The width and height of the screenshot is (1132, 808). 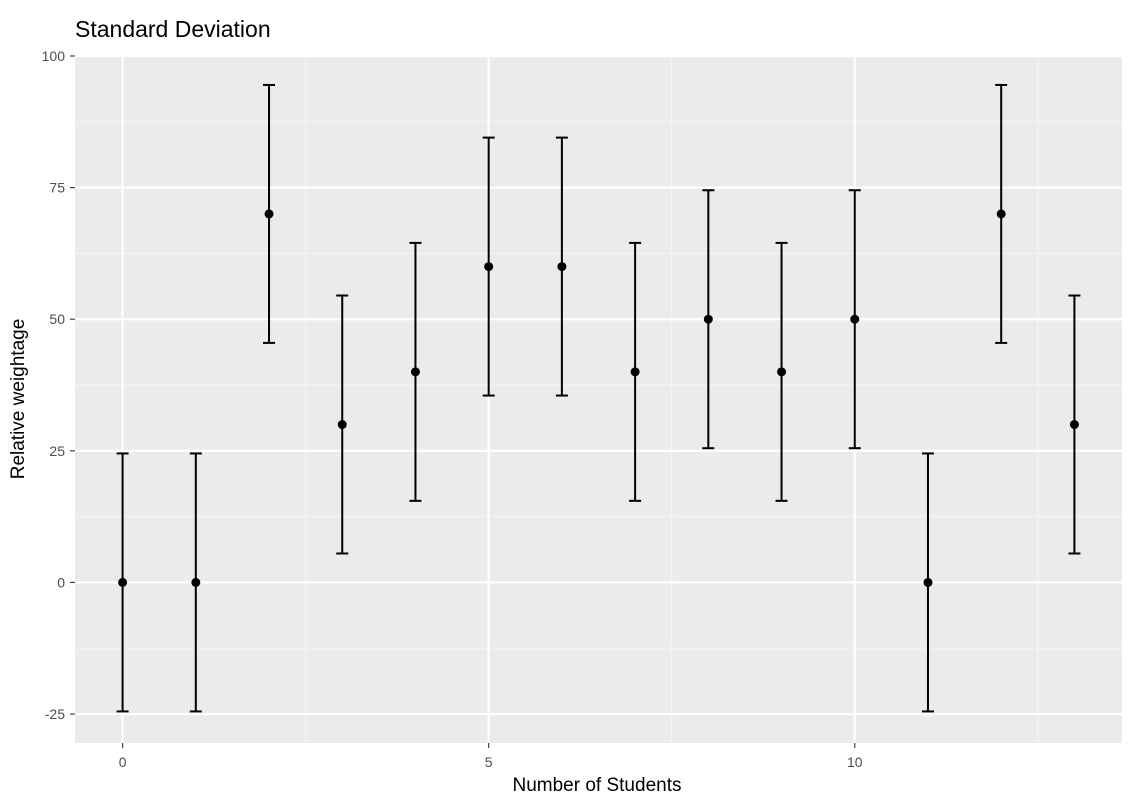 I want to click on y-axis: -25 0 25 50 75 100, so click(x=58, y=385).